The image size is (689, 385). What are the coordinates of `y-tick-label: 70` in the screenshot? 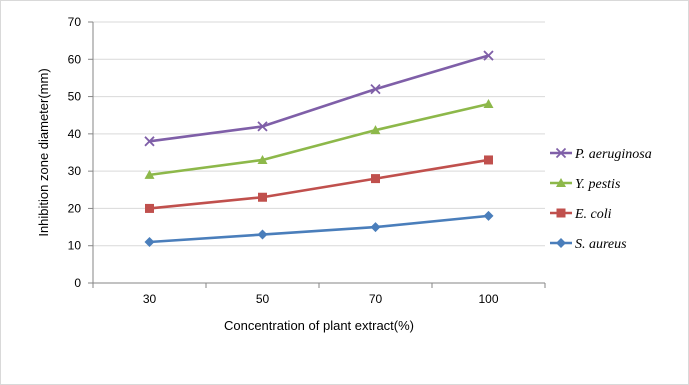 It's located at (75, 22).